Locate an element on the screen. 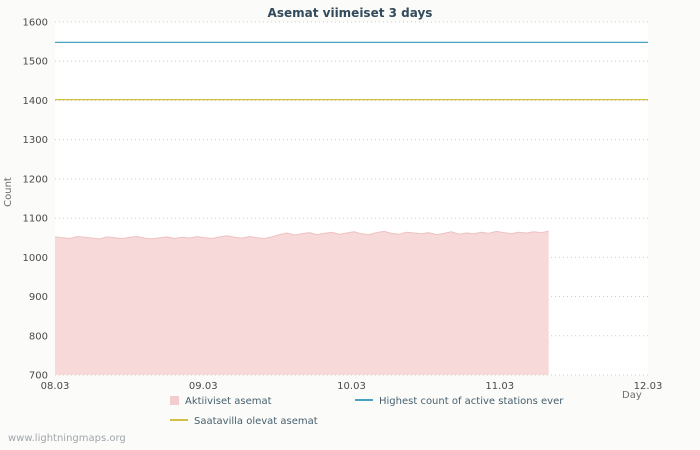  chart-title: Asemat viimeiset 3 days is located at coordinates (350, 13).